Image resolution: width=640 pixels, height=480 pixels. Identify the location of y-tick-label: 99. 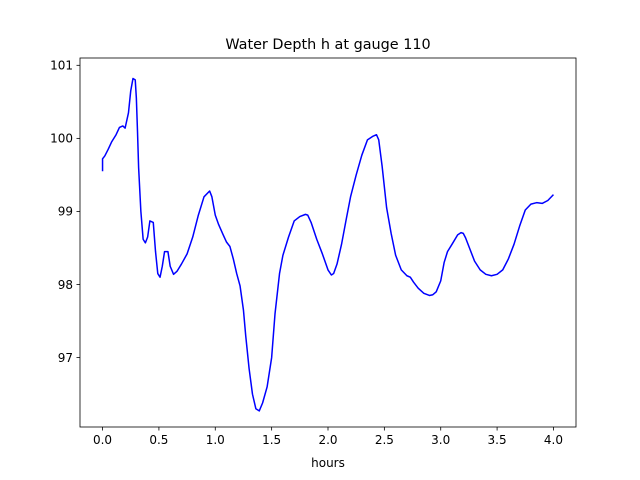
(65, 212).